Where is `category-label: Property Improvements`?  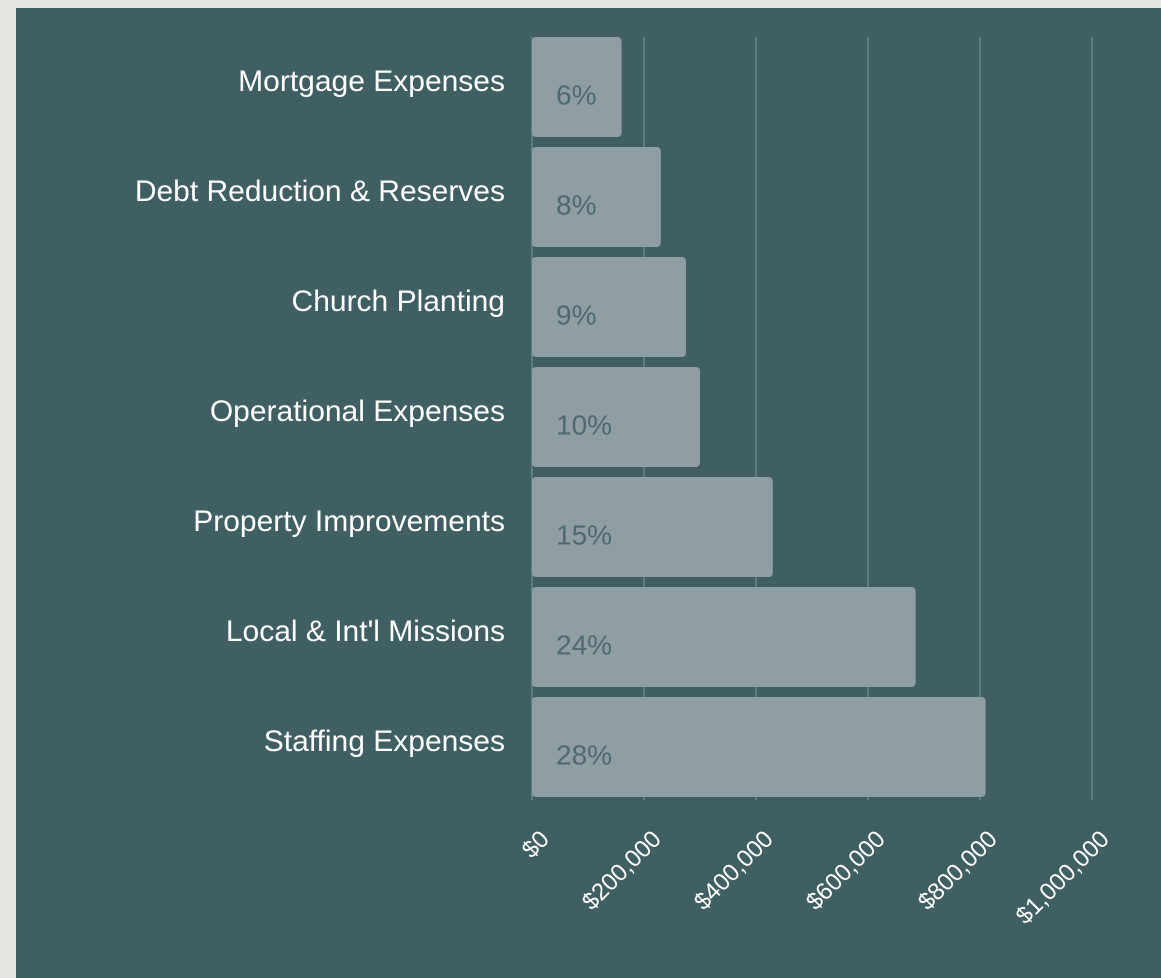 category-label: Property Improvements is located at coordinates (349, 521).